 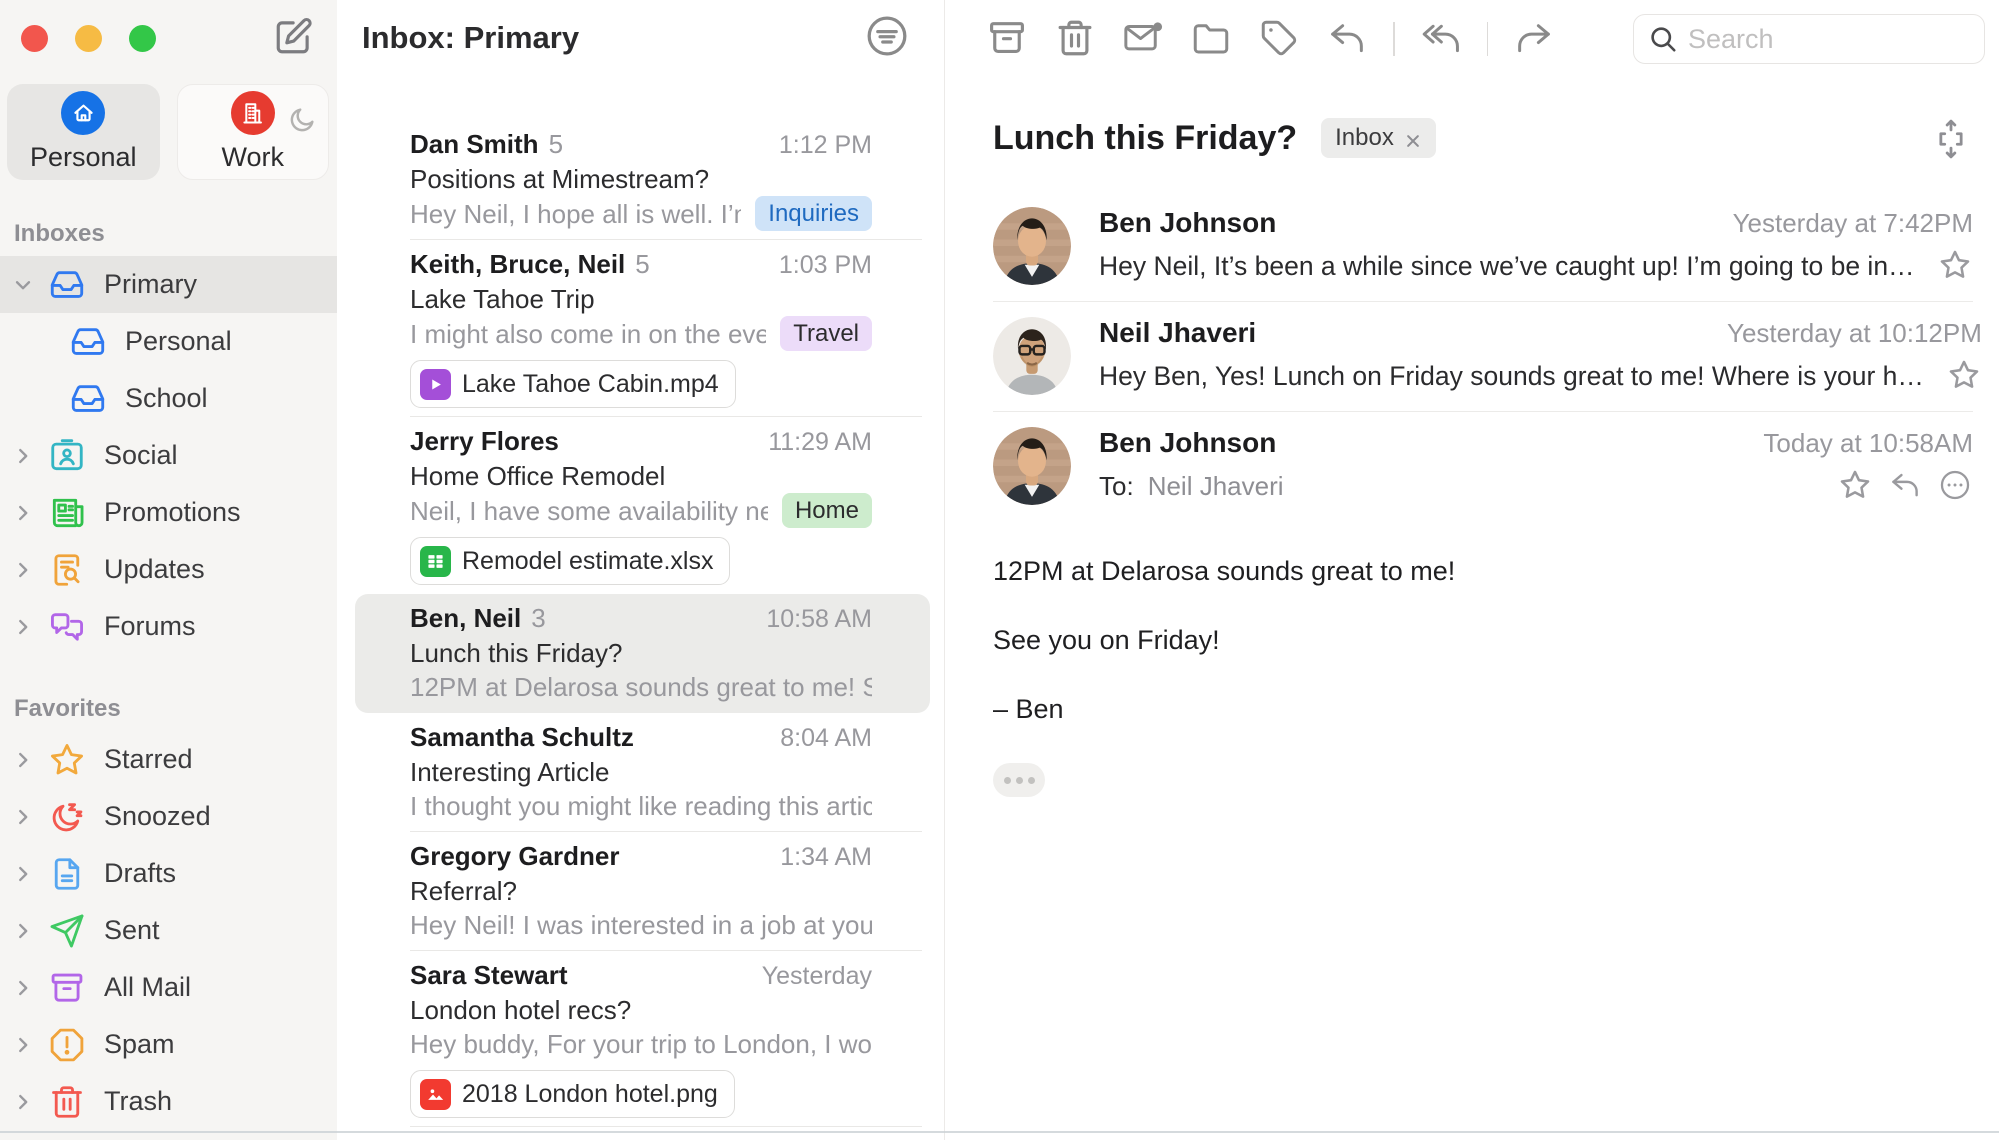 What do you see at coordinates (83, 132) in the screenshot?
I see `account-personal: Personal` at bounding box center [83, 132].